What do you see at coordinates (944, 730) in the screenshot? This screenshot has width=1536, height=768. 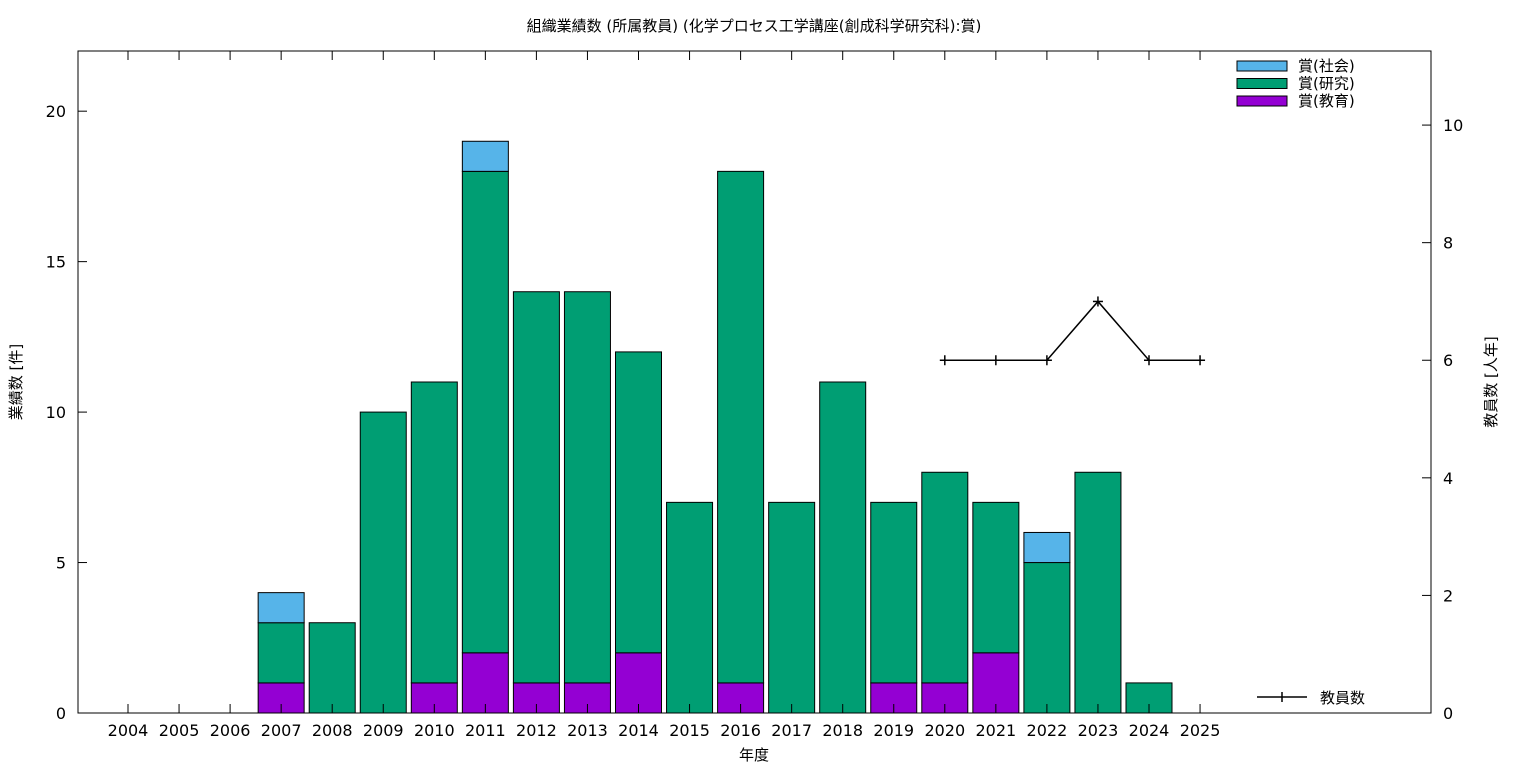 I see `x-tick-label-2020: 2020` at bounding box center [944, 730].